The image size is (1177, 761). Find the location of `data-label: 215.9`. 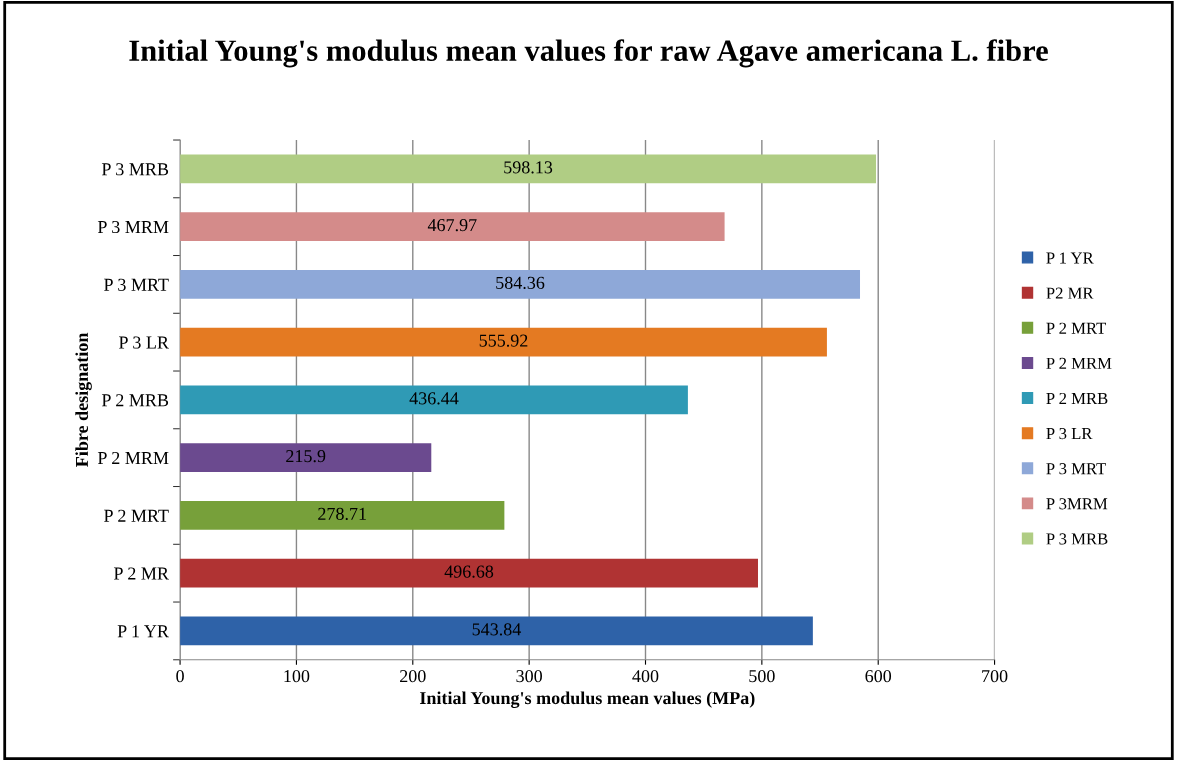

data-label: 215.9 is located at coordinates (306, 456).